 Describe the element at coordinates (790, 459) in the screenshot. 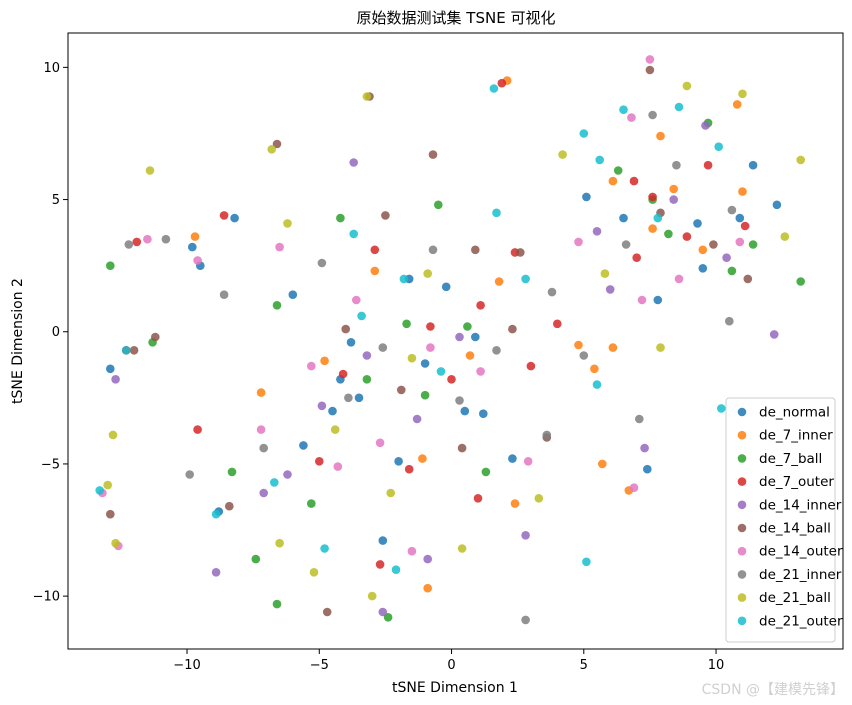

I see `legend-label: de_7_ball` at that location.